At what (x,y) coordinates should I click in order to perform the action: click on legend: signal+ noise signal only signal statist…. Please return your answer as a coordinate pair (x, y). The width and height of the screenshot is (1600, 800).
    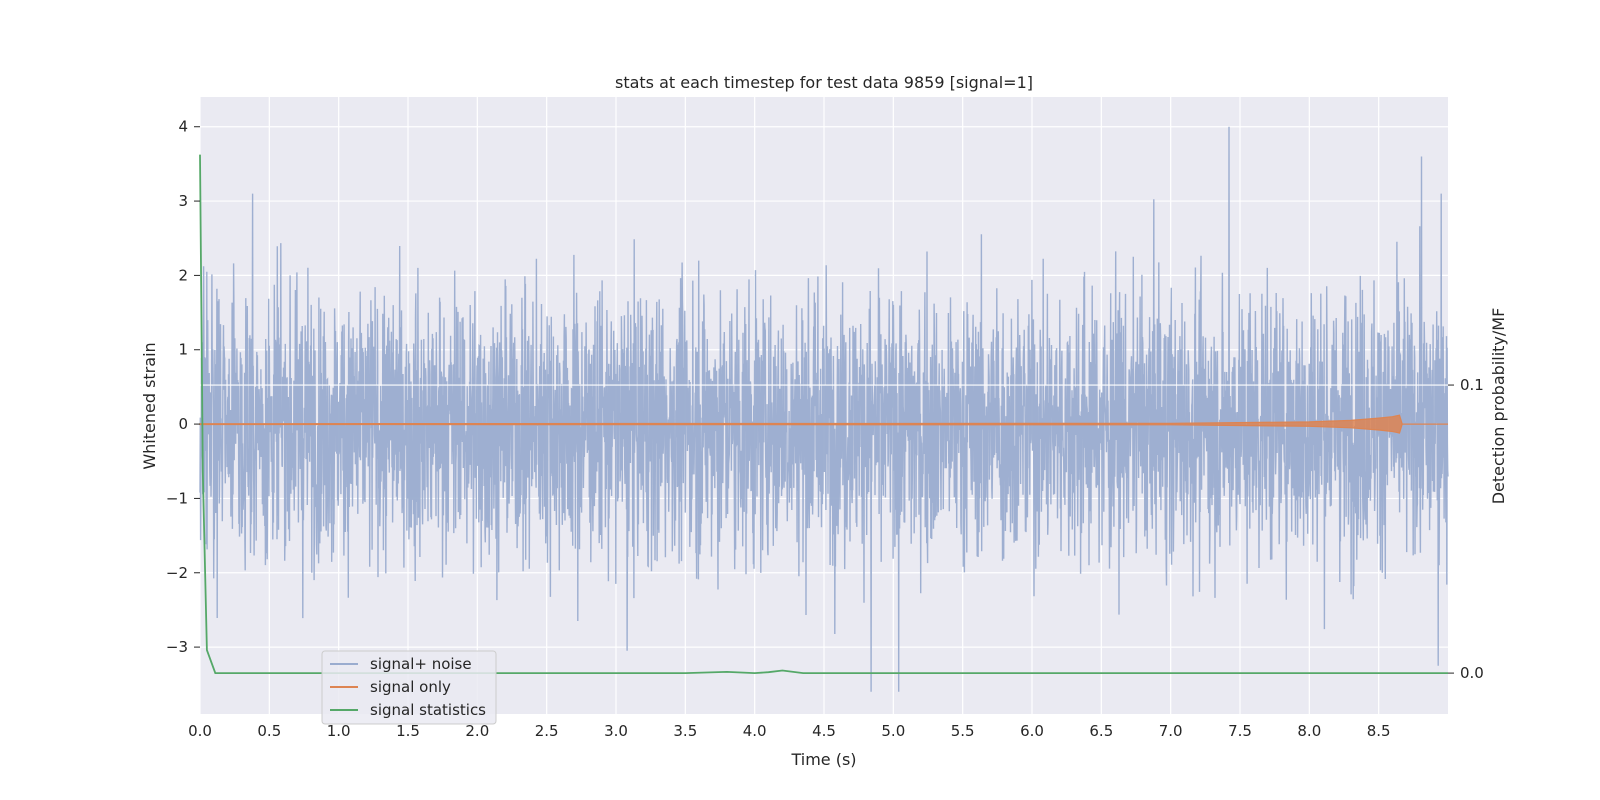
    Looking at the image, I should click on (409, 687).